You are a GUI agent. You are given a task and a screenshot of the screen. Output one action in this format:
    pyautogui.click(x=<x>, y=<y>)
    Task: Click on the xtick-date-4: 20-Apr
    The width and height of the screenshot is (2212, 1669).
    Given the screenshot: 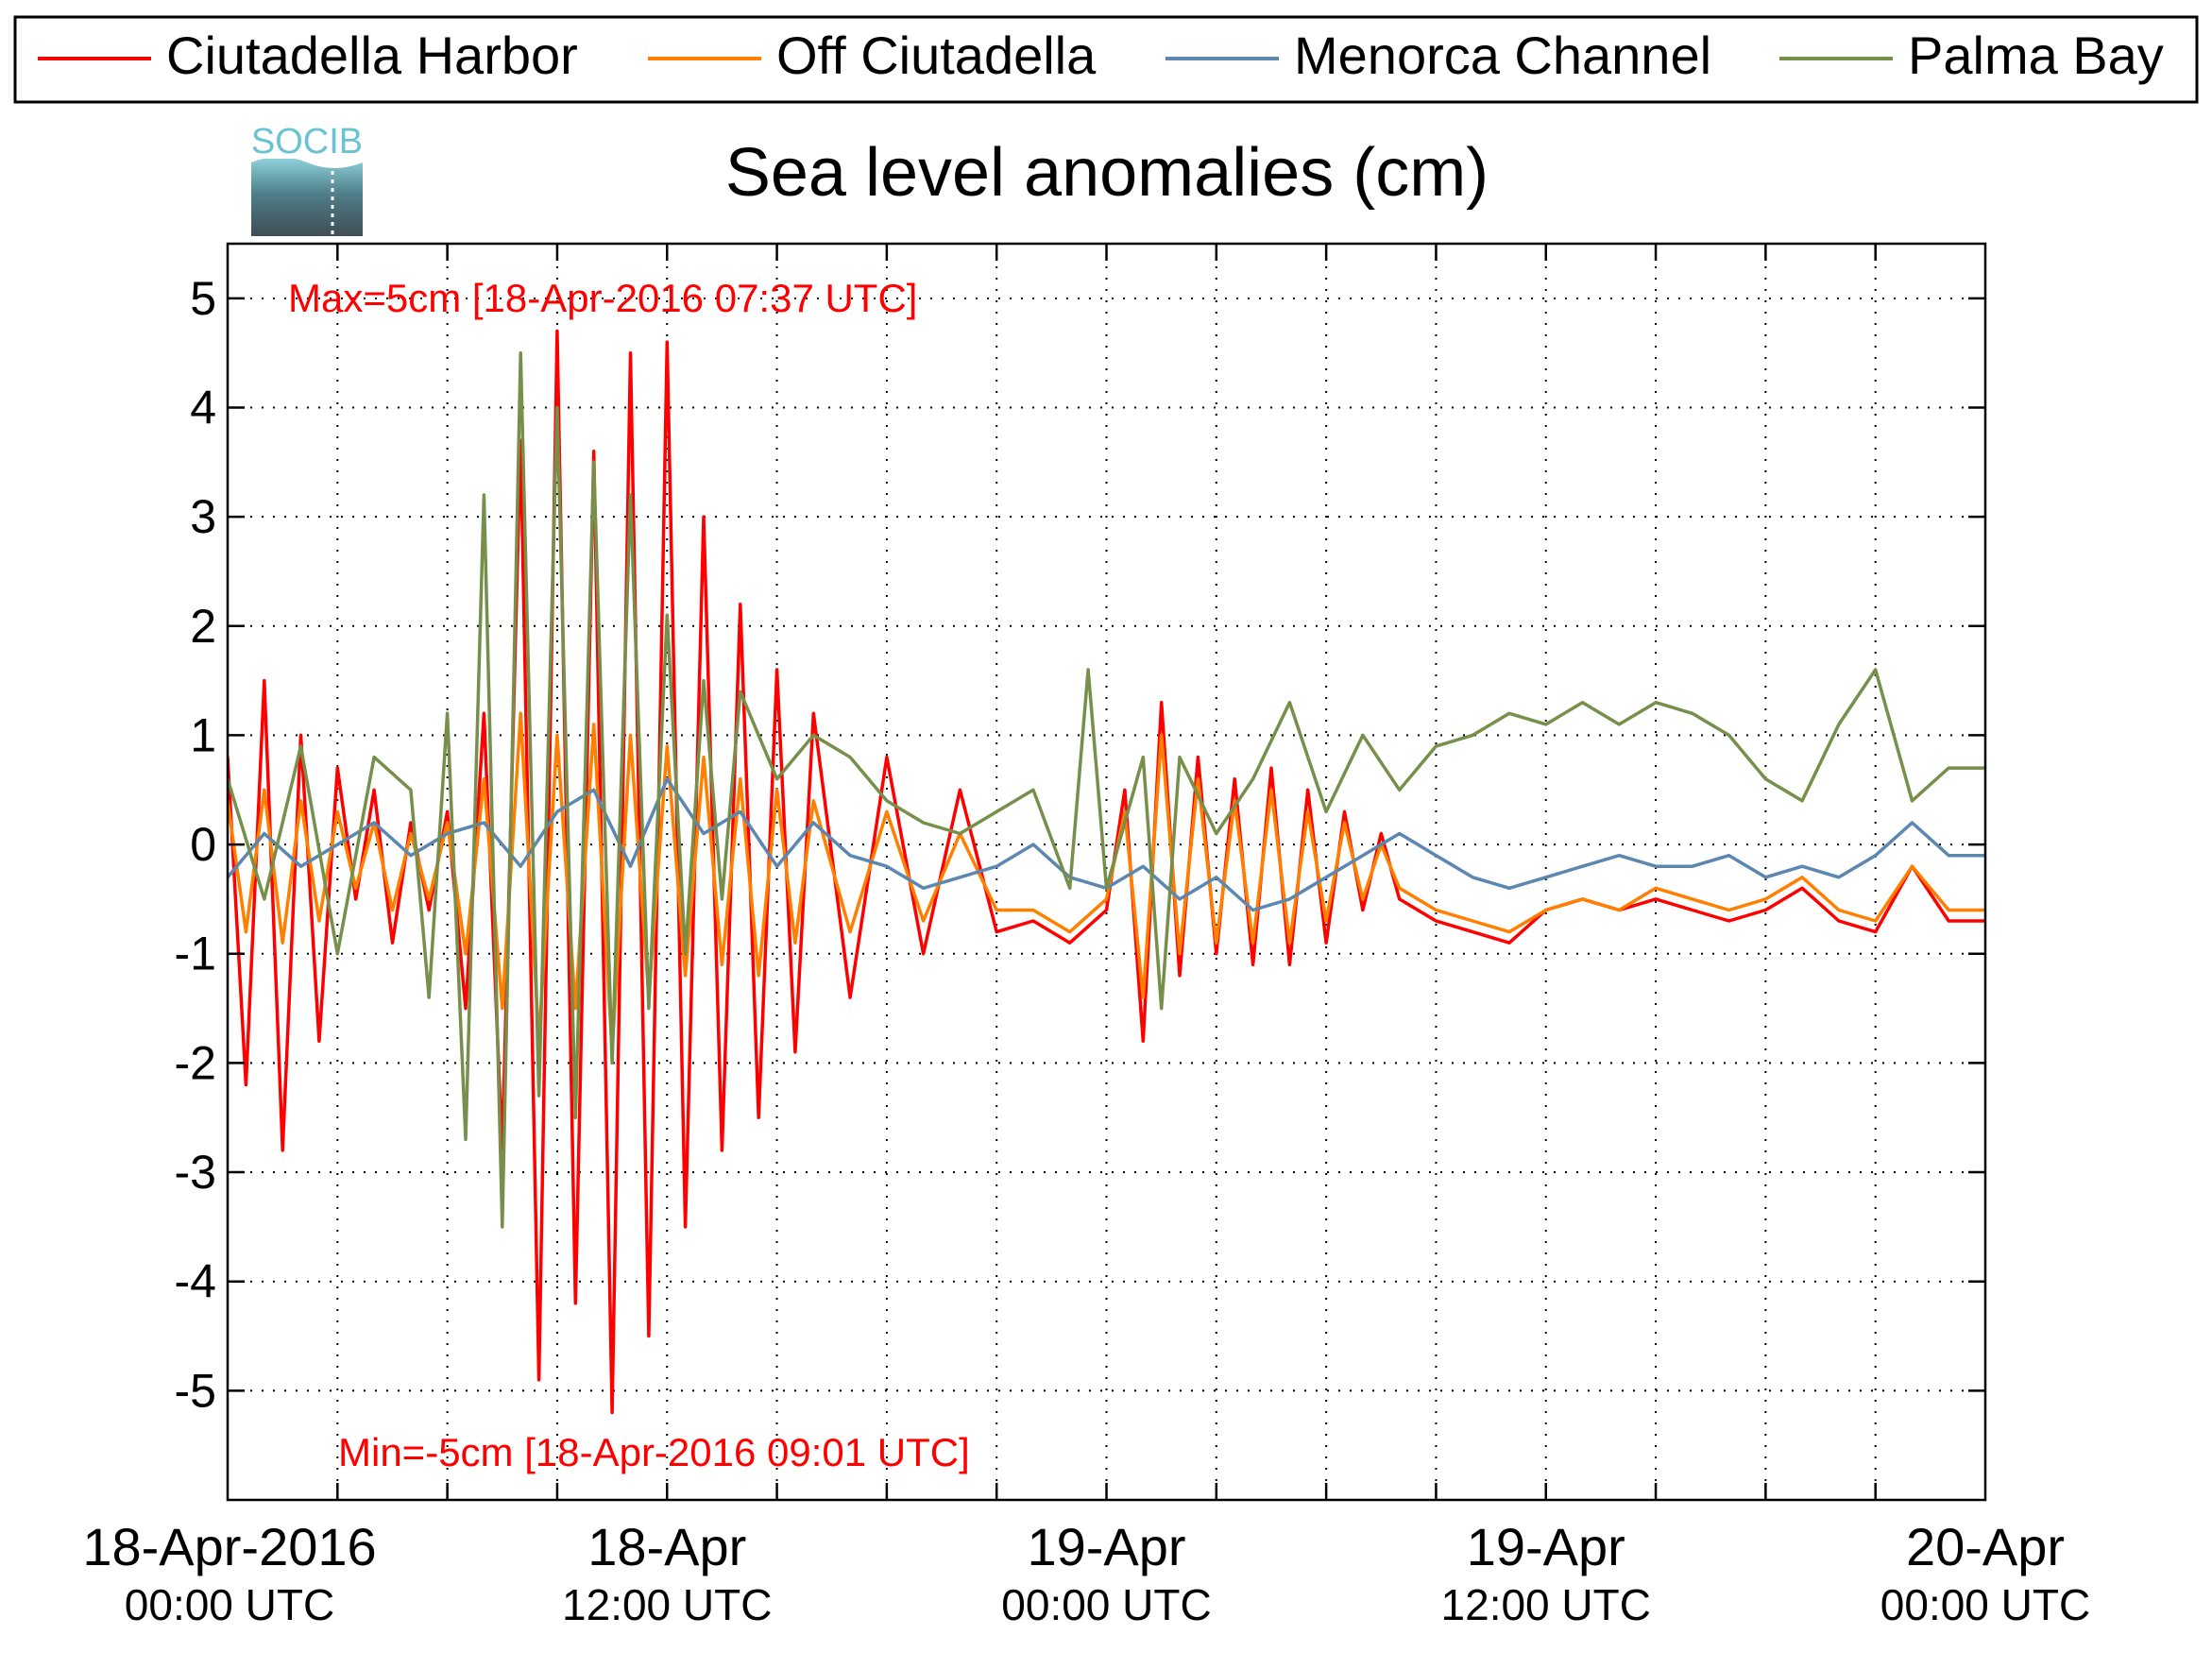 What is the action you would take?
    pyautogui.click(x=1985, y=1547)
    